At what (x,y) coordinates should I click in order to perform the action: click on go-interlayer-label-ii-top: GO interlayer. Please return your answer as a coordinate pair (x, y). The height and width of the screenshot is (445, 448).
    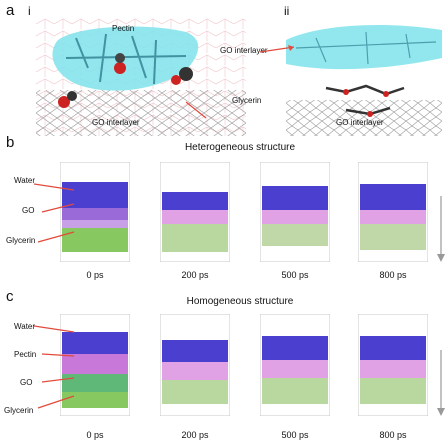
    Looking at the image, I should click on (244, 50).